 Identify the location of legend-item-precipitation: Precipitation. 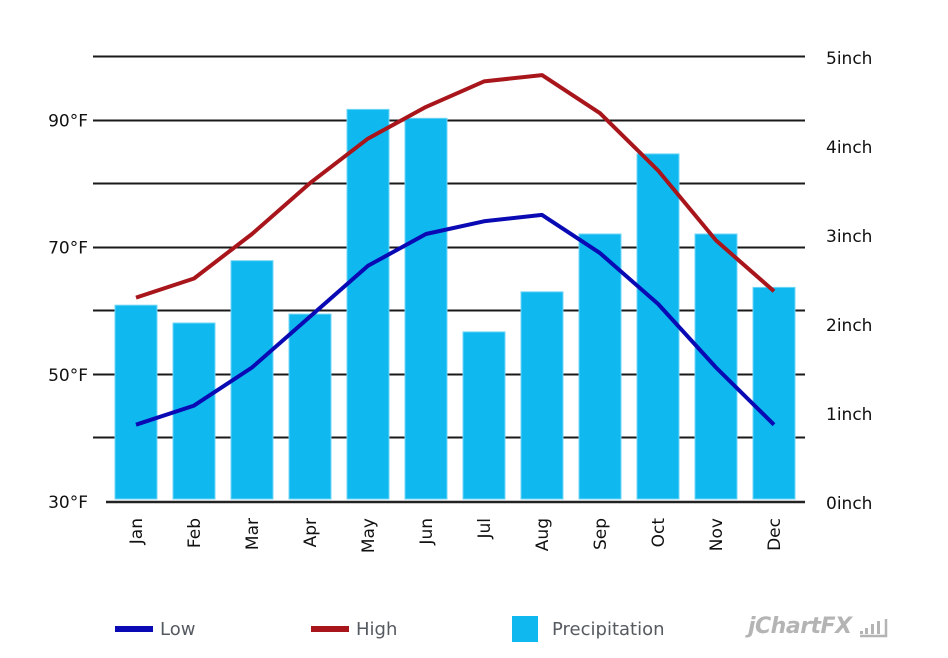
(588, 629).